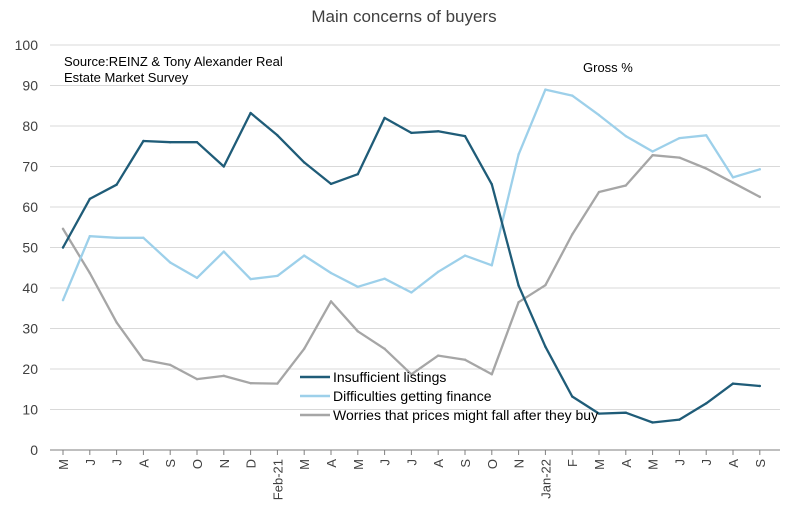 The height and width of the screenshot is (528, 803). I want to click on source-note-line-2: Estate Market Survey, so click(126, 77).